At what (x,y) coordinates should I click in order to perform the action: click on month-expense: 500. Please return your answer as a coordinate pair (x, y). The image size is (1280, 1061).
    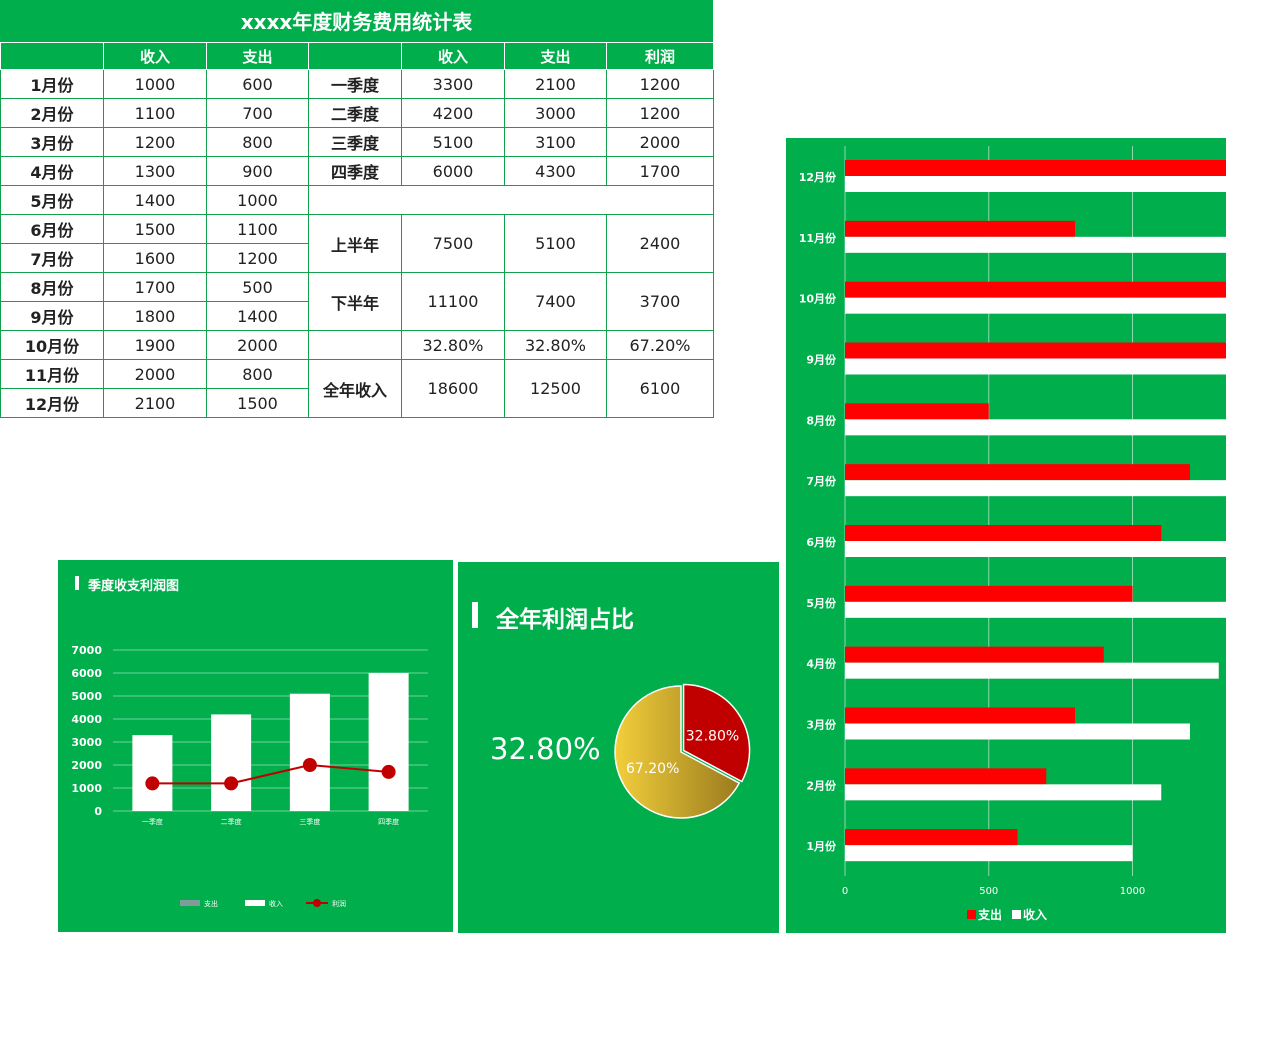
    Looking at the image, I should click on (257, 287).